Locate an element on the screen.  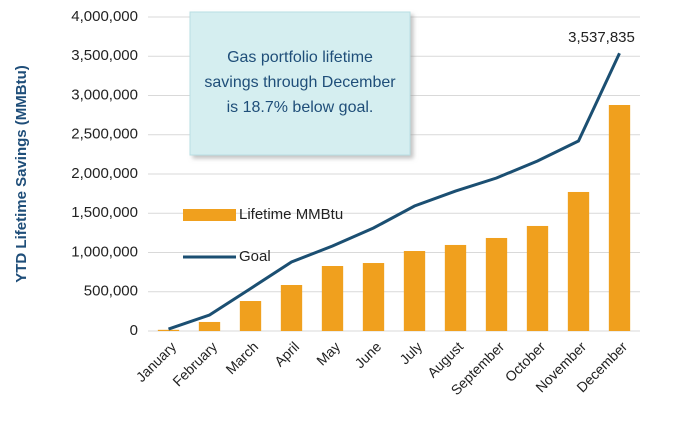
annotation-box is located at coordinates (300, 83).